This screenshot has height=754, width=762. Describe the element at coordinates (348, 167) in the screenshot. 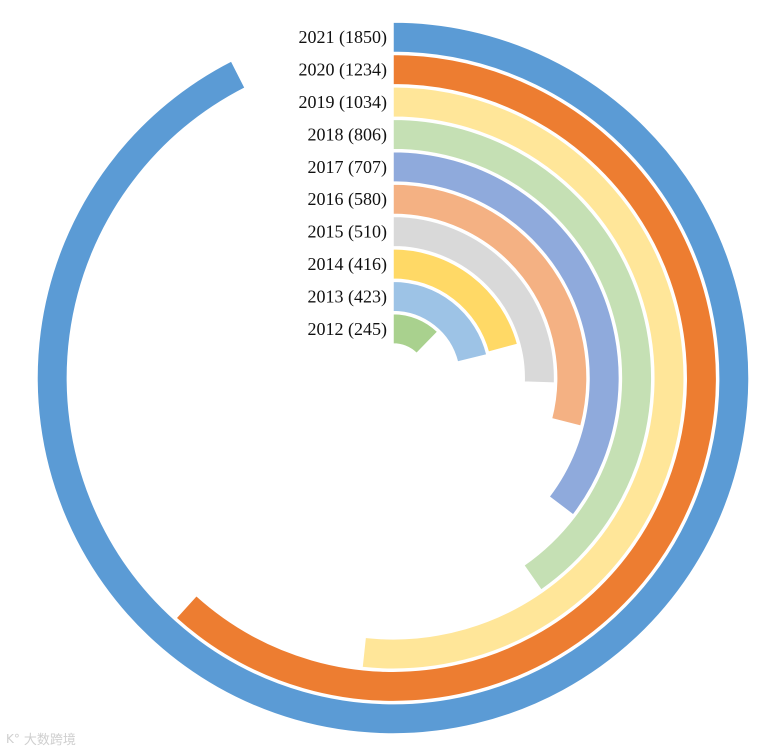

I see `ring-label-2017: 2017 (707)` at that location.